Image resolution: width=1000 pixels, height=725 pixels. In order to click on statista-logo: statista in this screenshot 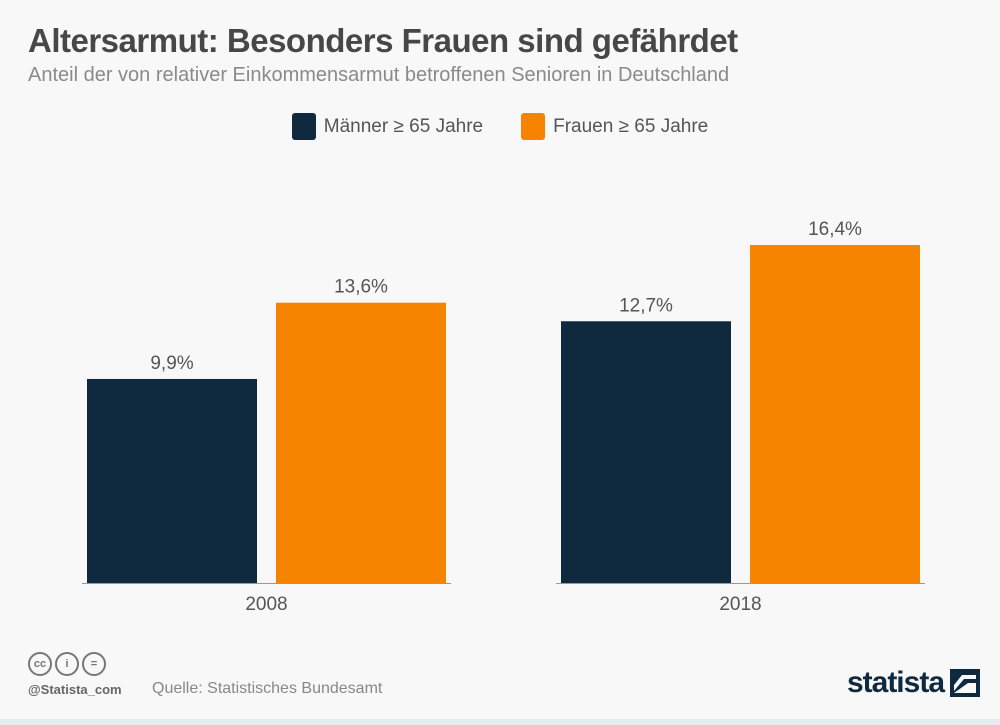, I will do `click(913, 683)`.